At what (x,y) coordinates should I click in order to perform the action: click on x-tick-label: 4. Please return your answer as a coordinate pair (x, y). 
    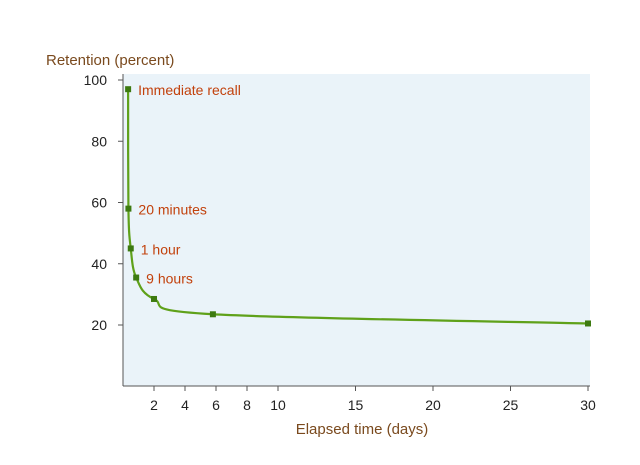
    Looking at the image, I should click on (185, 405).